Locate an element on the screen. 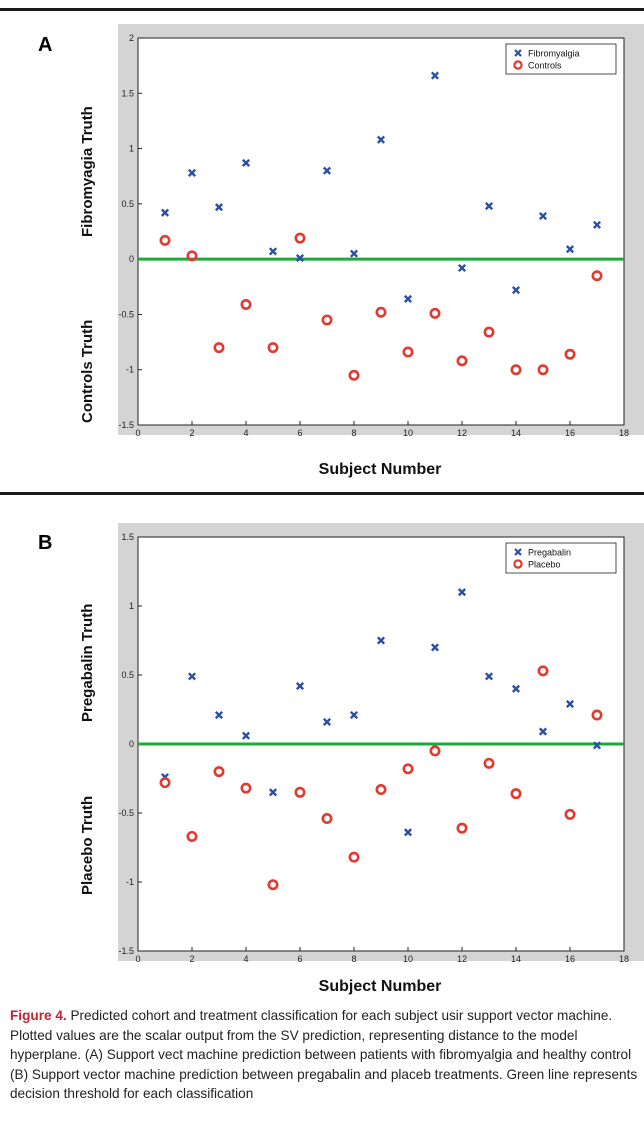  x-tick-label-a: 16 is located at coordinates (570, 433).